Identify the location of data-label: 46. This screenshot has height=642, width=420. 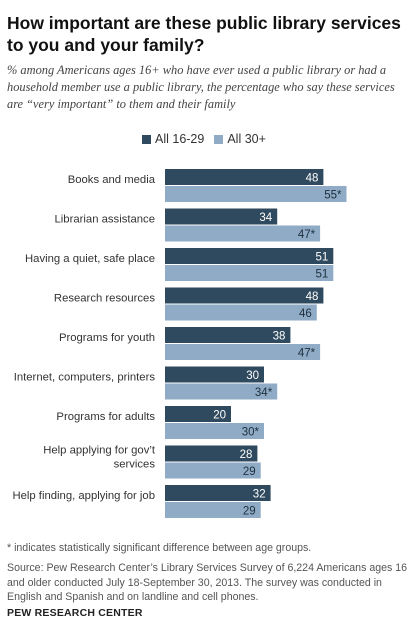
(305, 314).